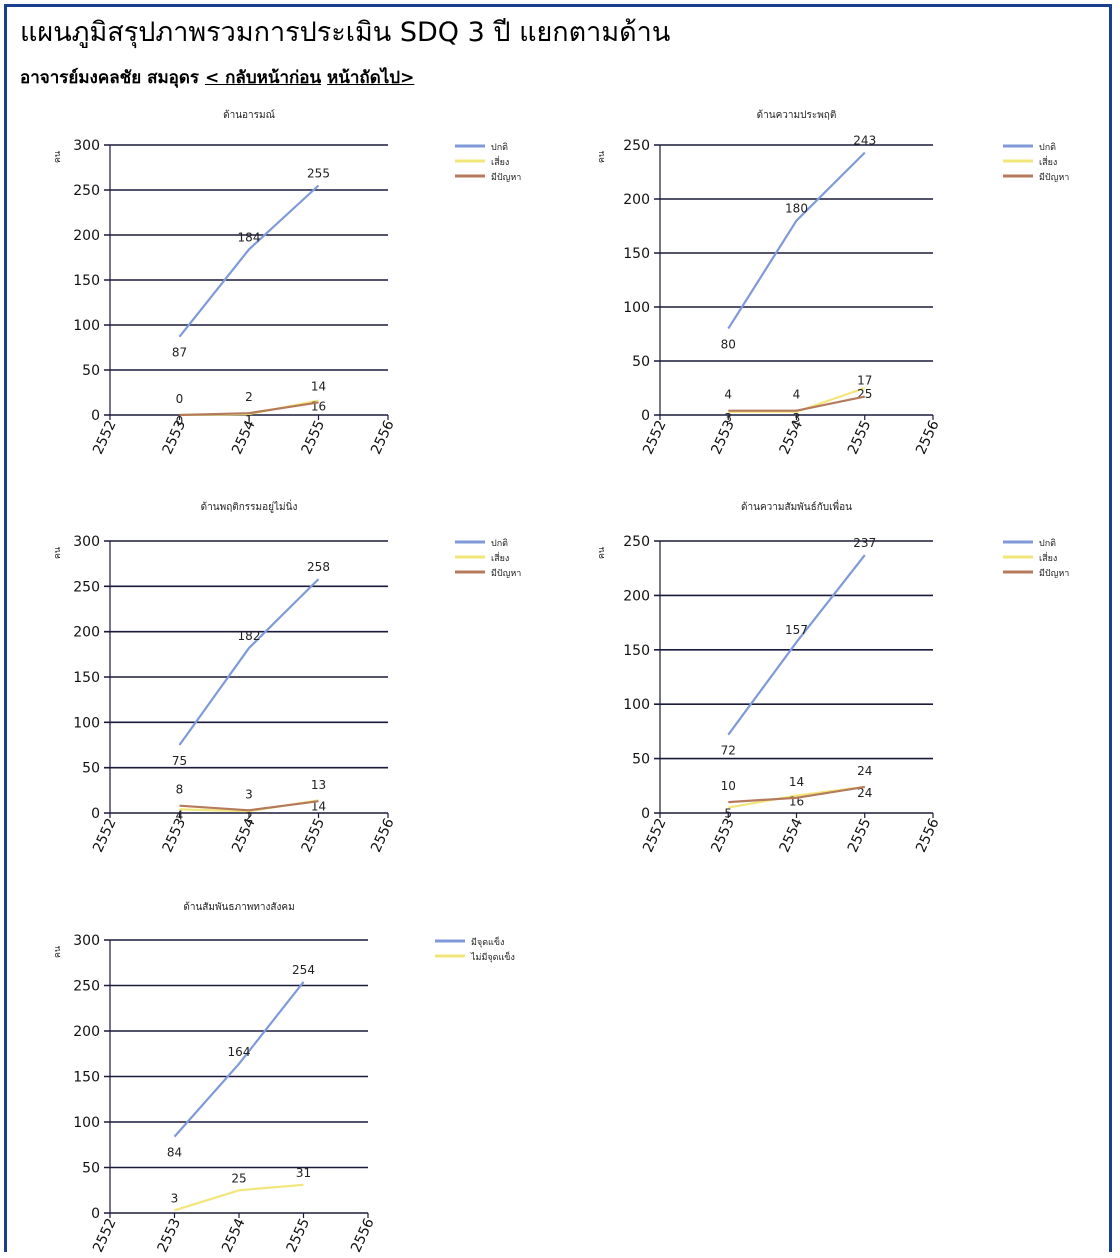  What do you see at coordinates (318, 386) in the screenshot?
I see `chart-1-data-label: 14` at bounding box center [318, 386].